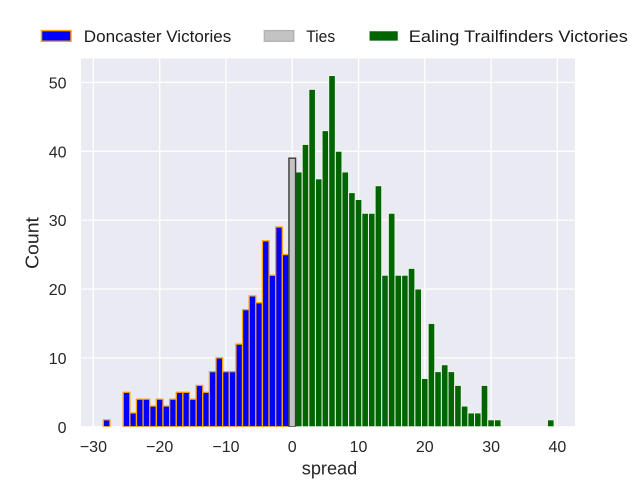 The height and width of the screenshot is (480, 640). Describe the element at coordinates (320, 36) in the screenshot. I see `svg-text: Ties` at that location.